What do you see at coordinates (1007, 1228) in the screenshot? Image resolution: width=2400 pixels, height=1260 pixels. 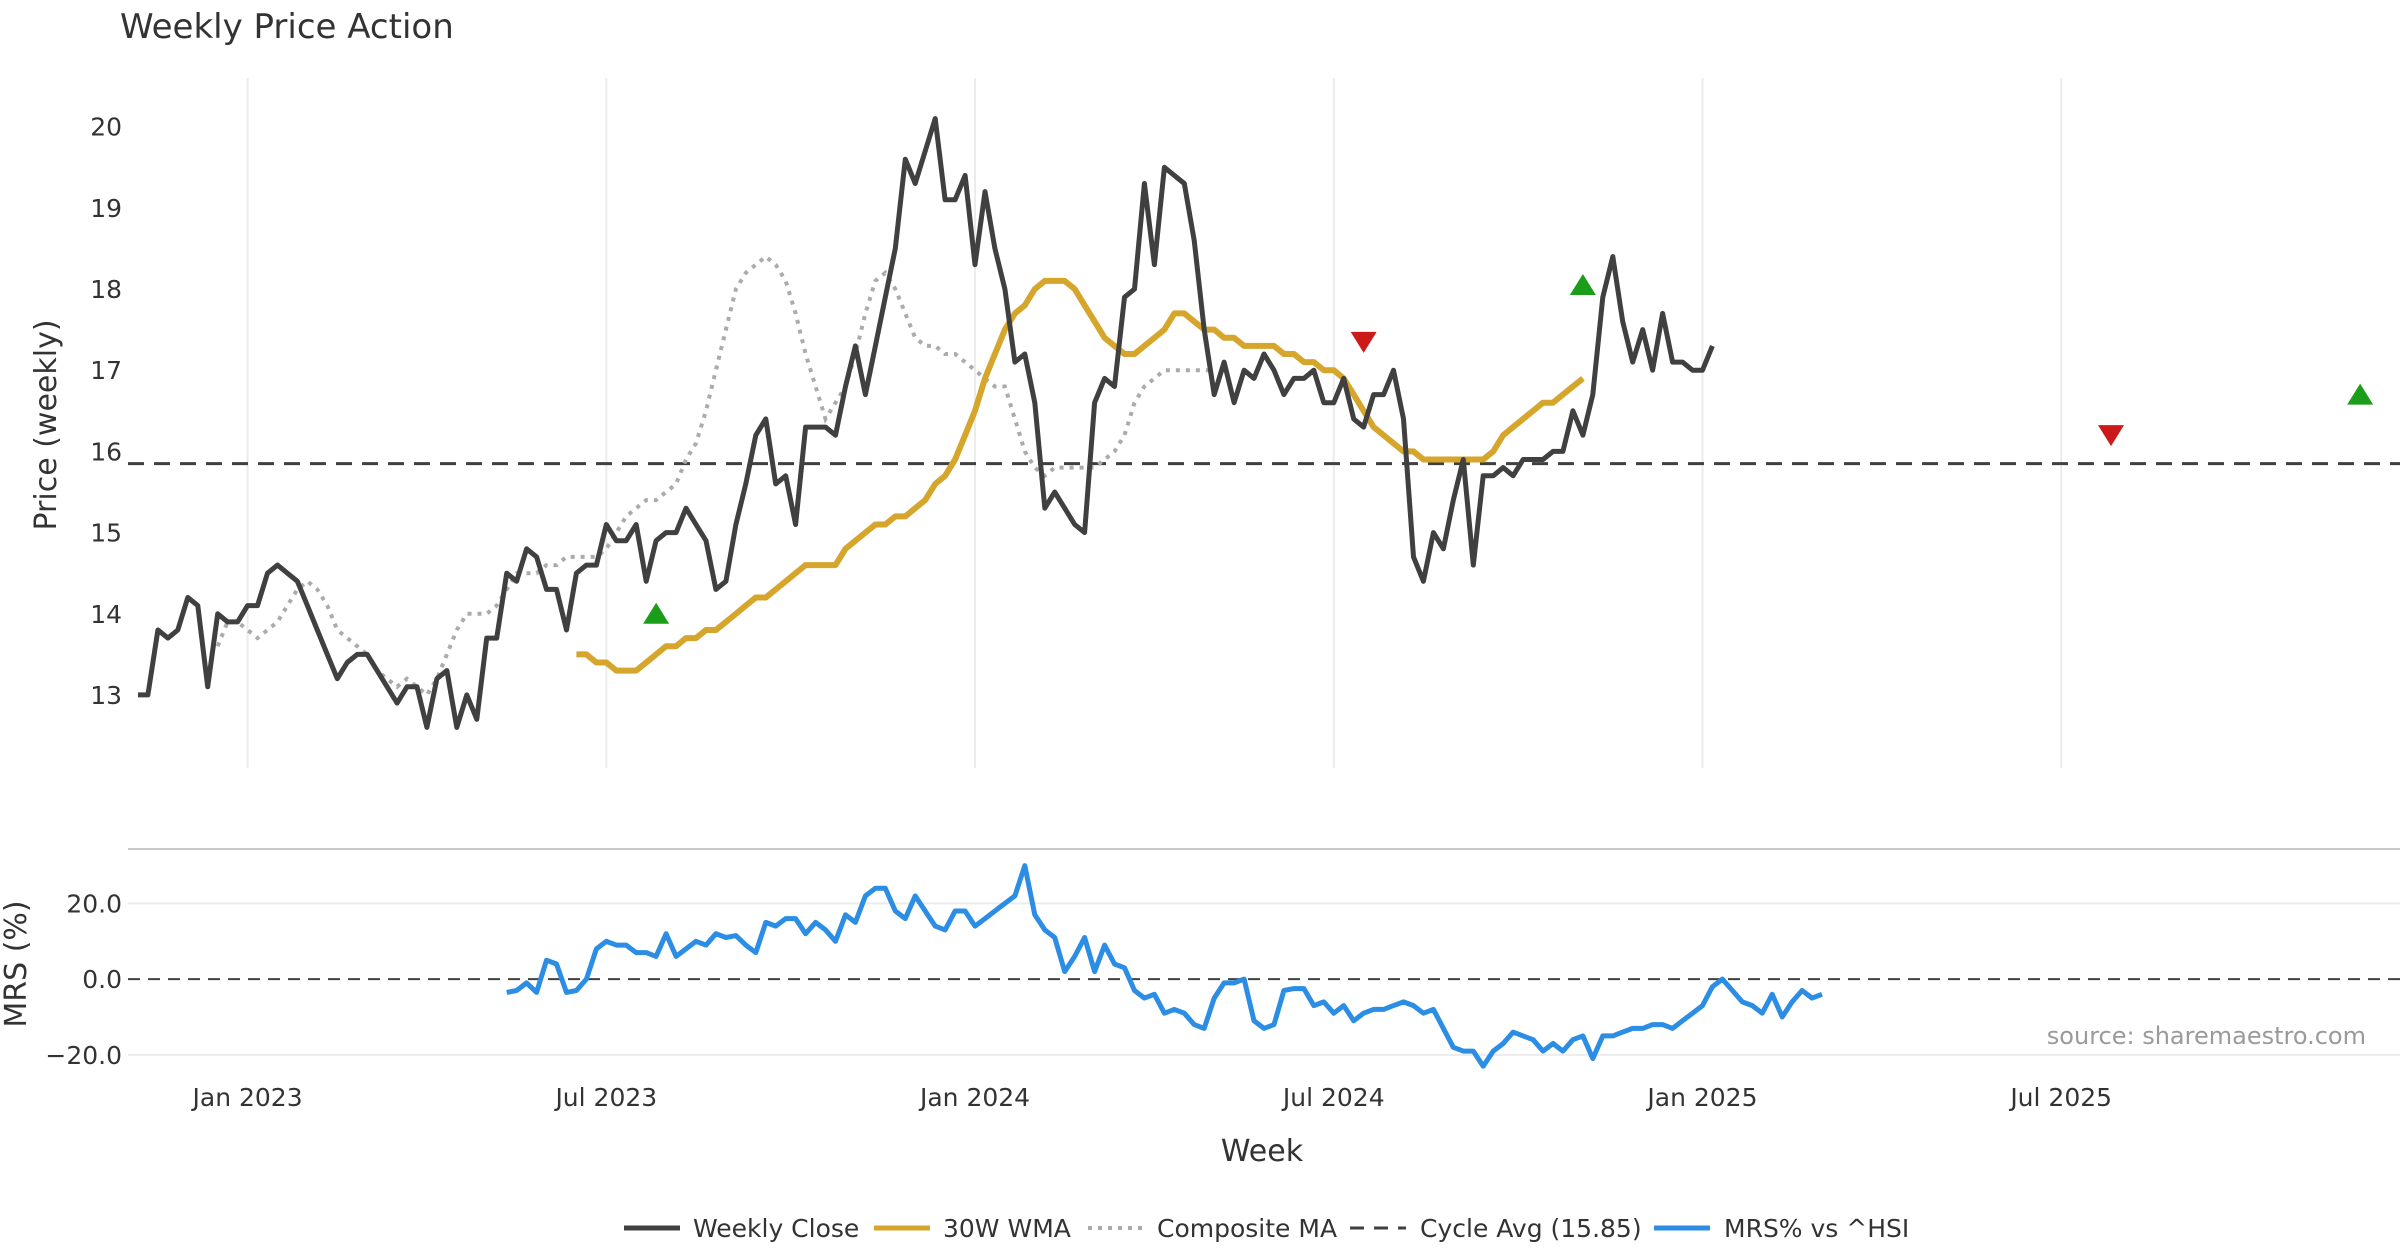 I see `legend-label-wma: 30W WMA` at bounding box center [1007, 1228].